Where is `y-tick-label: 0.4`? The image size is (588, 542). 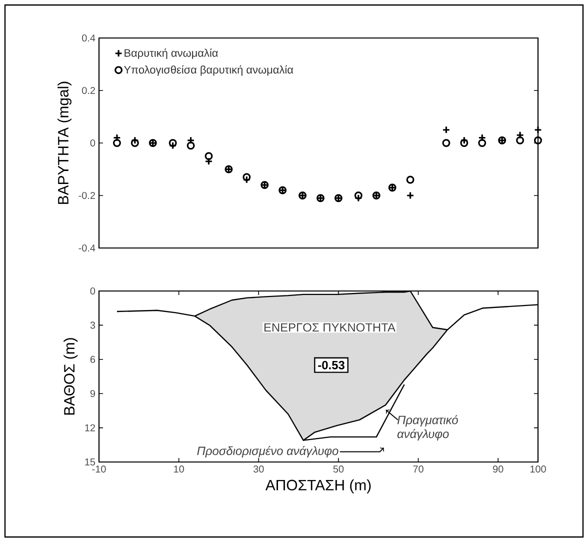 y-tick-label: 0.4 is located at coordinates (89, 38).